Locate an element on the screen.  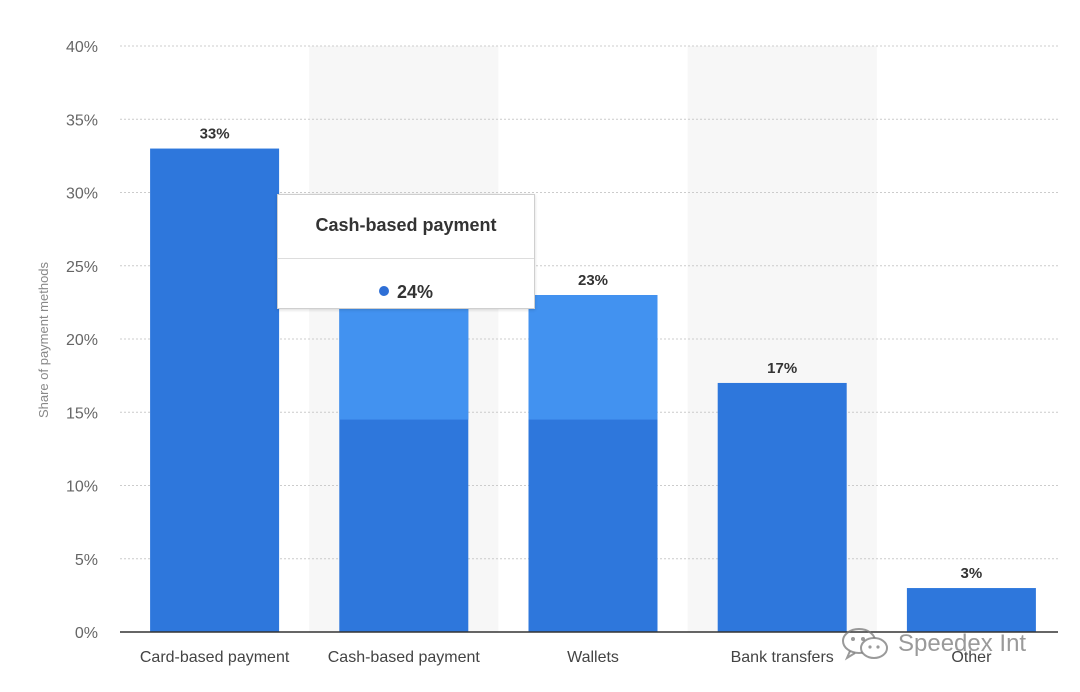
tooltip-title: Cash-based payment is located at coordinates (406, 225).